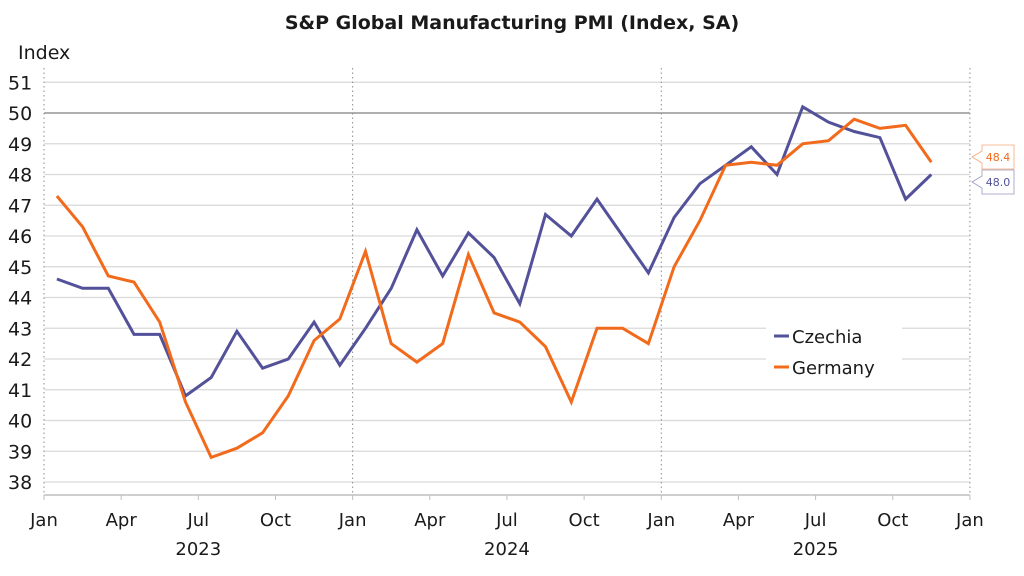 The image size is (1024, 576). Describe the element at coordinates (998, 157) in the screenshot. I see `end-label-germany: 48.4` at that location.